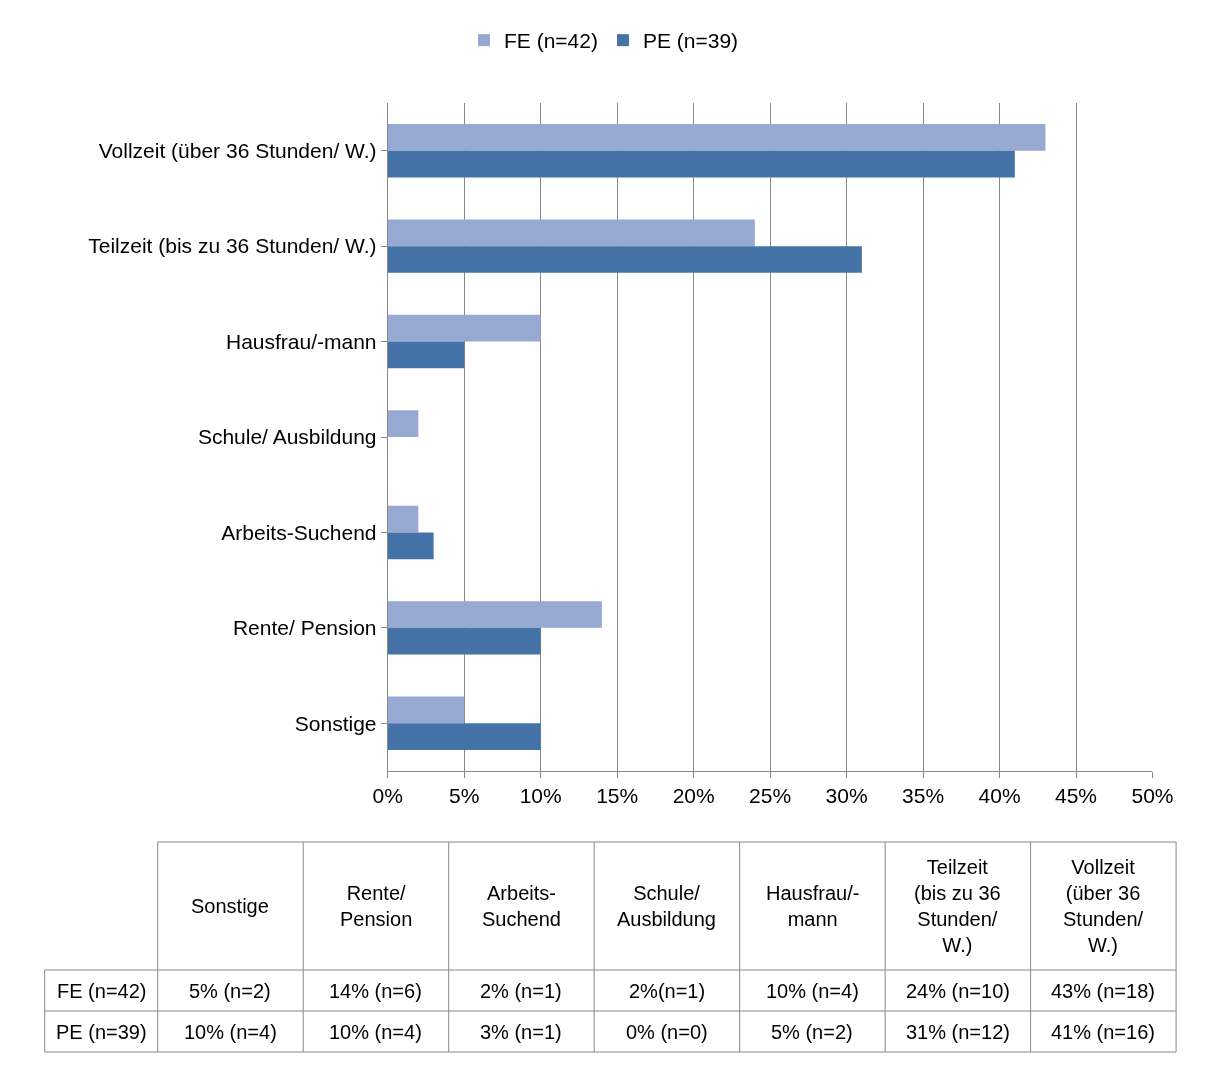  Describe the element at coordinates (957, 906) in the screenshot. I see `category-label: Teilzeit (bis zu 36 Stunden/ W.)` at that location.